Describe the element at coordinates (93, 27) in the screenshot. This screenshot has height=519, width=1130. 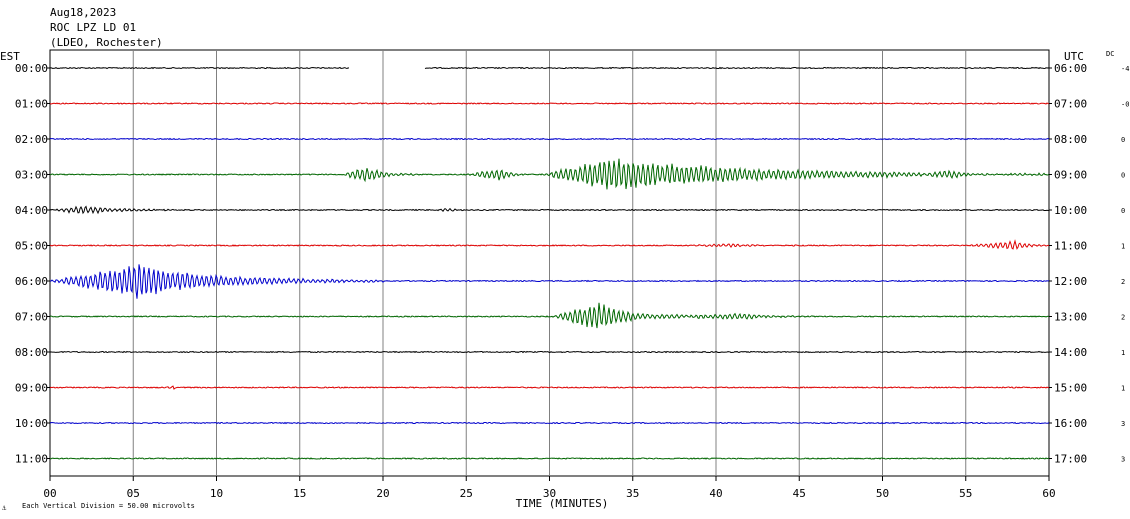
I see `header-station: ROC LPZ LD 01` at that location.